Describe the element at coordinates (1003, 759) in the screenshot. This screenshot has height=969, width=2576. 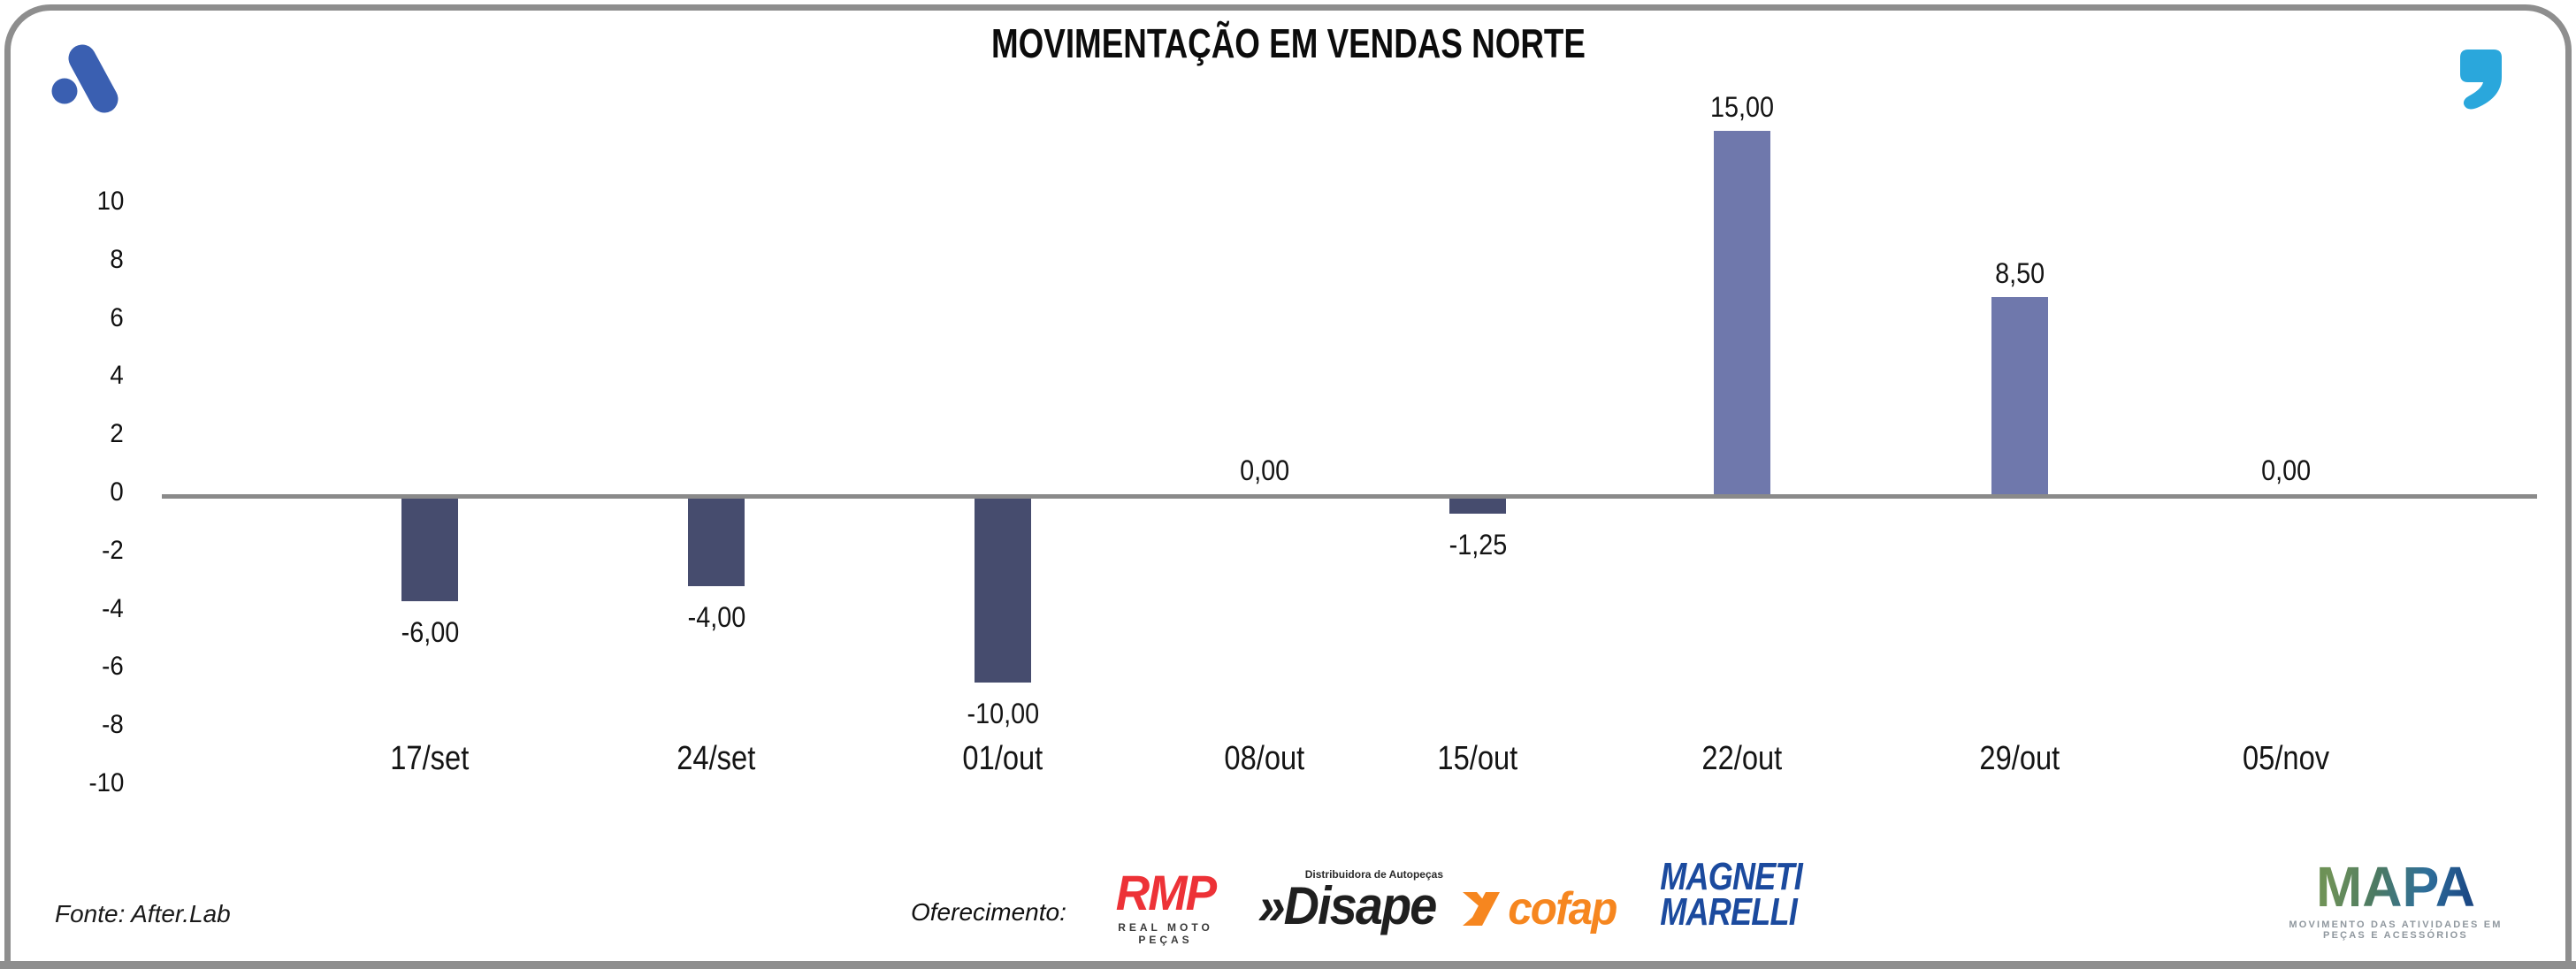
I see `x-tick-label: 01/out` at that location.